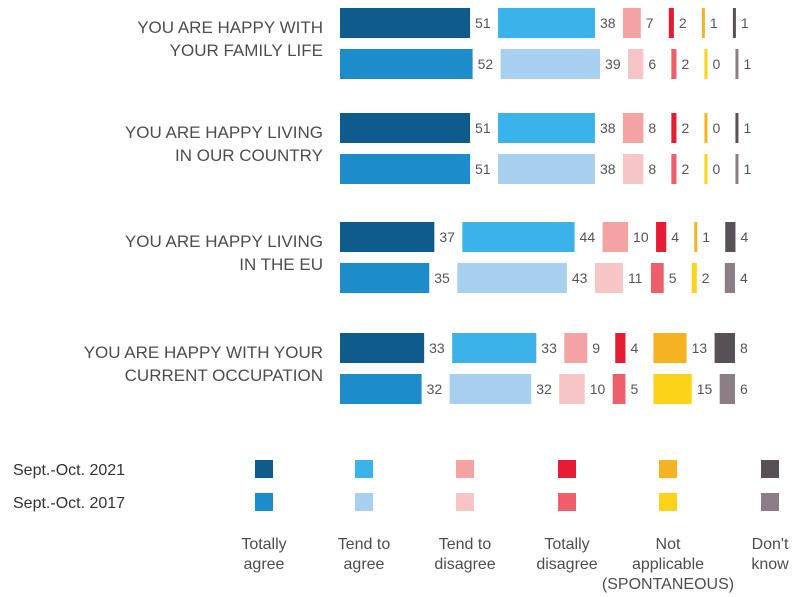  Describe the element at coordinates (613, 64) in the screenshot. I see `value-label: 39` at that location.